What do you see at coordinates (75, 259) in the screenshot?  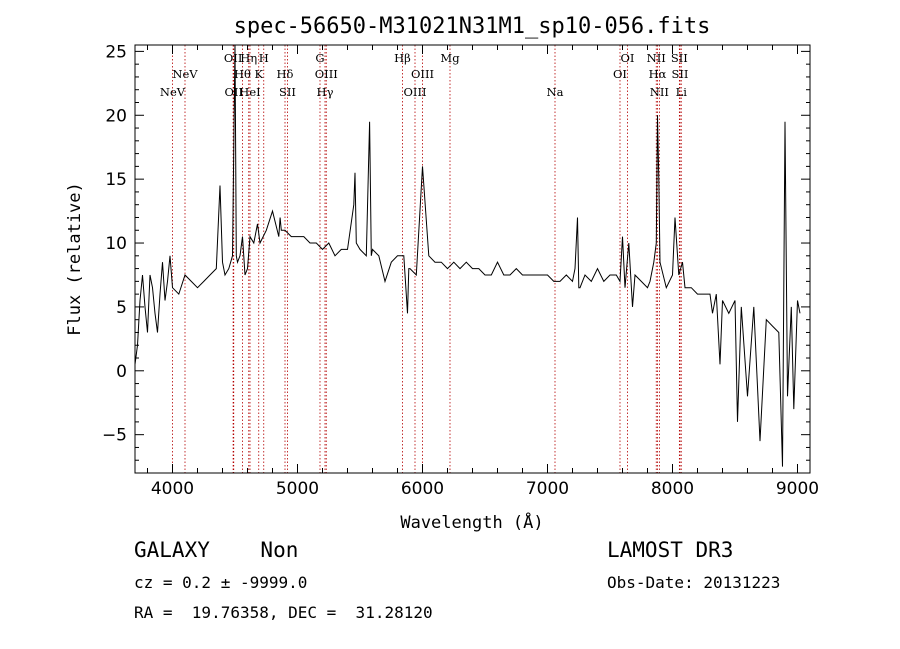 I see `y-axis-label: Flux (relative)` at bounding box center [75, 259].